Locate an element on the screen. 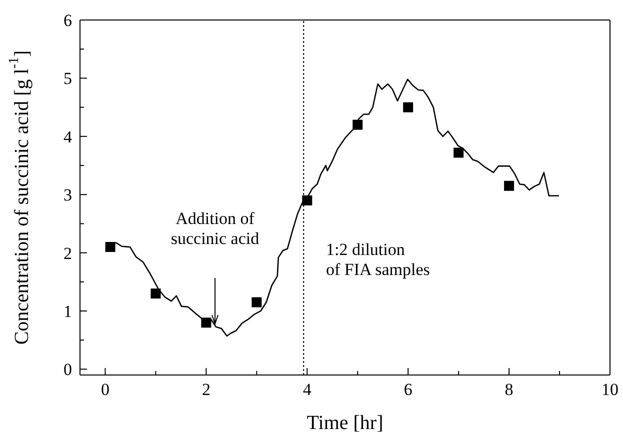 Image resolution: width=623 pixels, height=443 pixels. y-tick-label: 4 is located at coordinates (68, 136).